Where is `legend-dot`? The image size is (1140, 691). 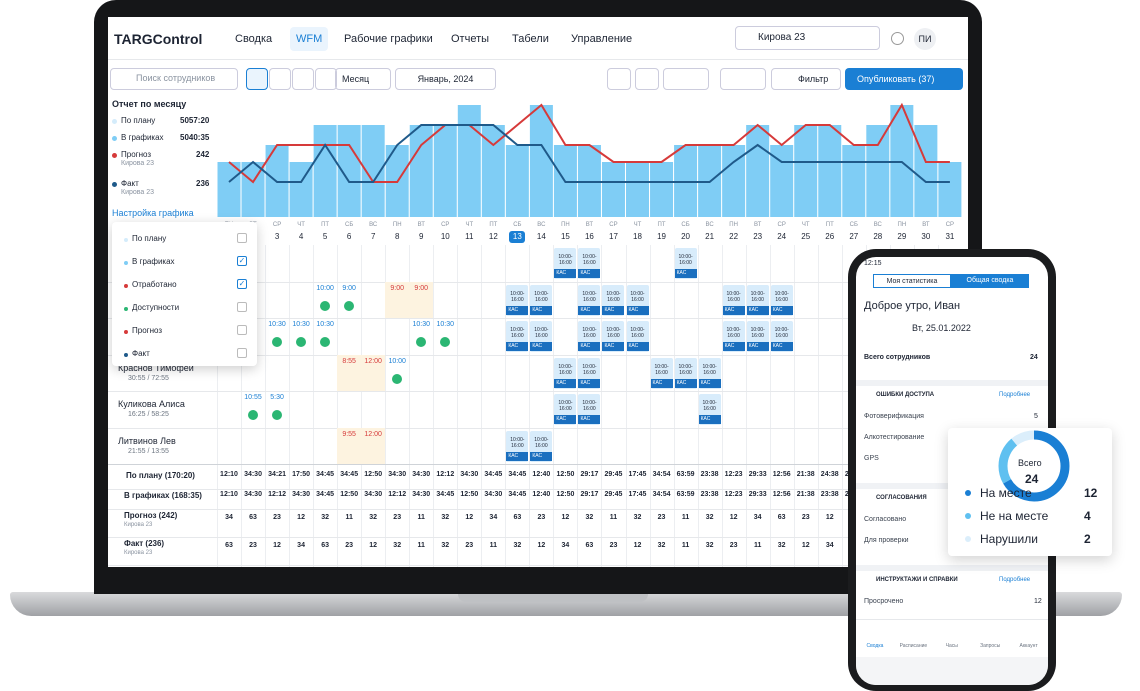 legend-dot is located at coordinates (114, 121).